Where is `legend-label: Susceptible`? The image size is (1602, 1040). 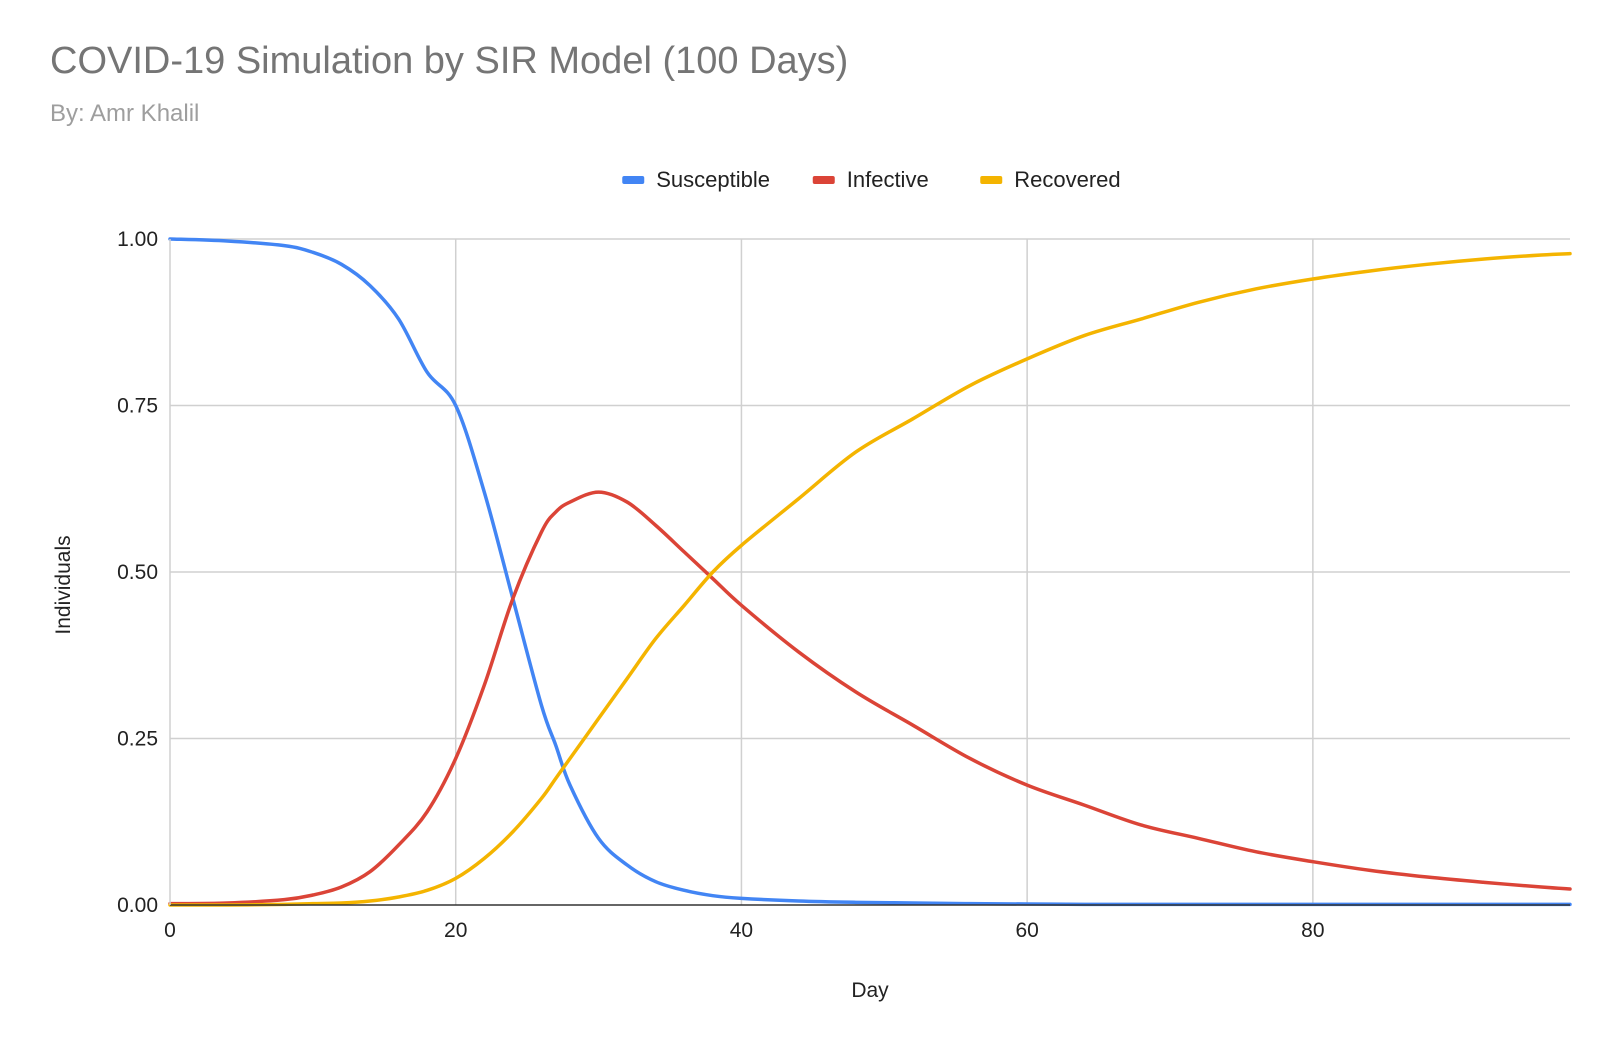
legend-label: Susceptible is located at coordinates (713, 179).